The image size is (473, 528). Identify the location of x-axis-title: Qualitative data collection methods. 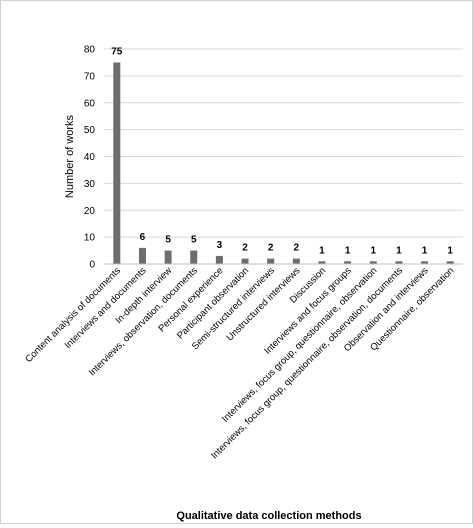
(268, 516).